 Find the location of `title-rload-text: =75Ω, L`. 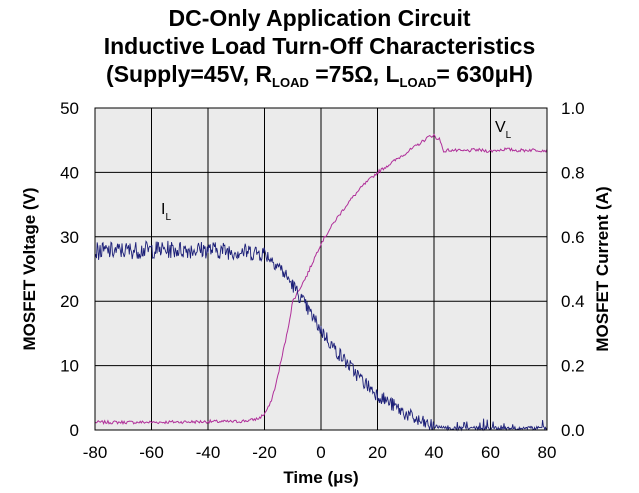

title-rload-text: =75Ω, L is located at coordinates (354, 74).